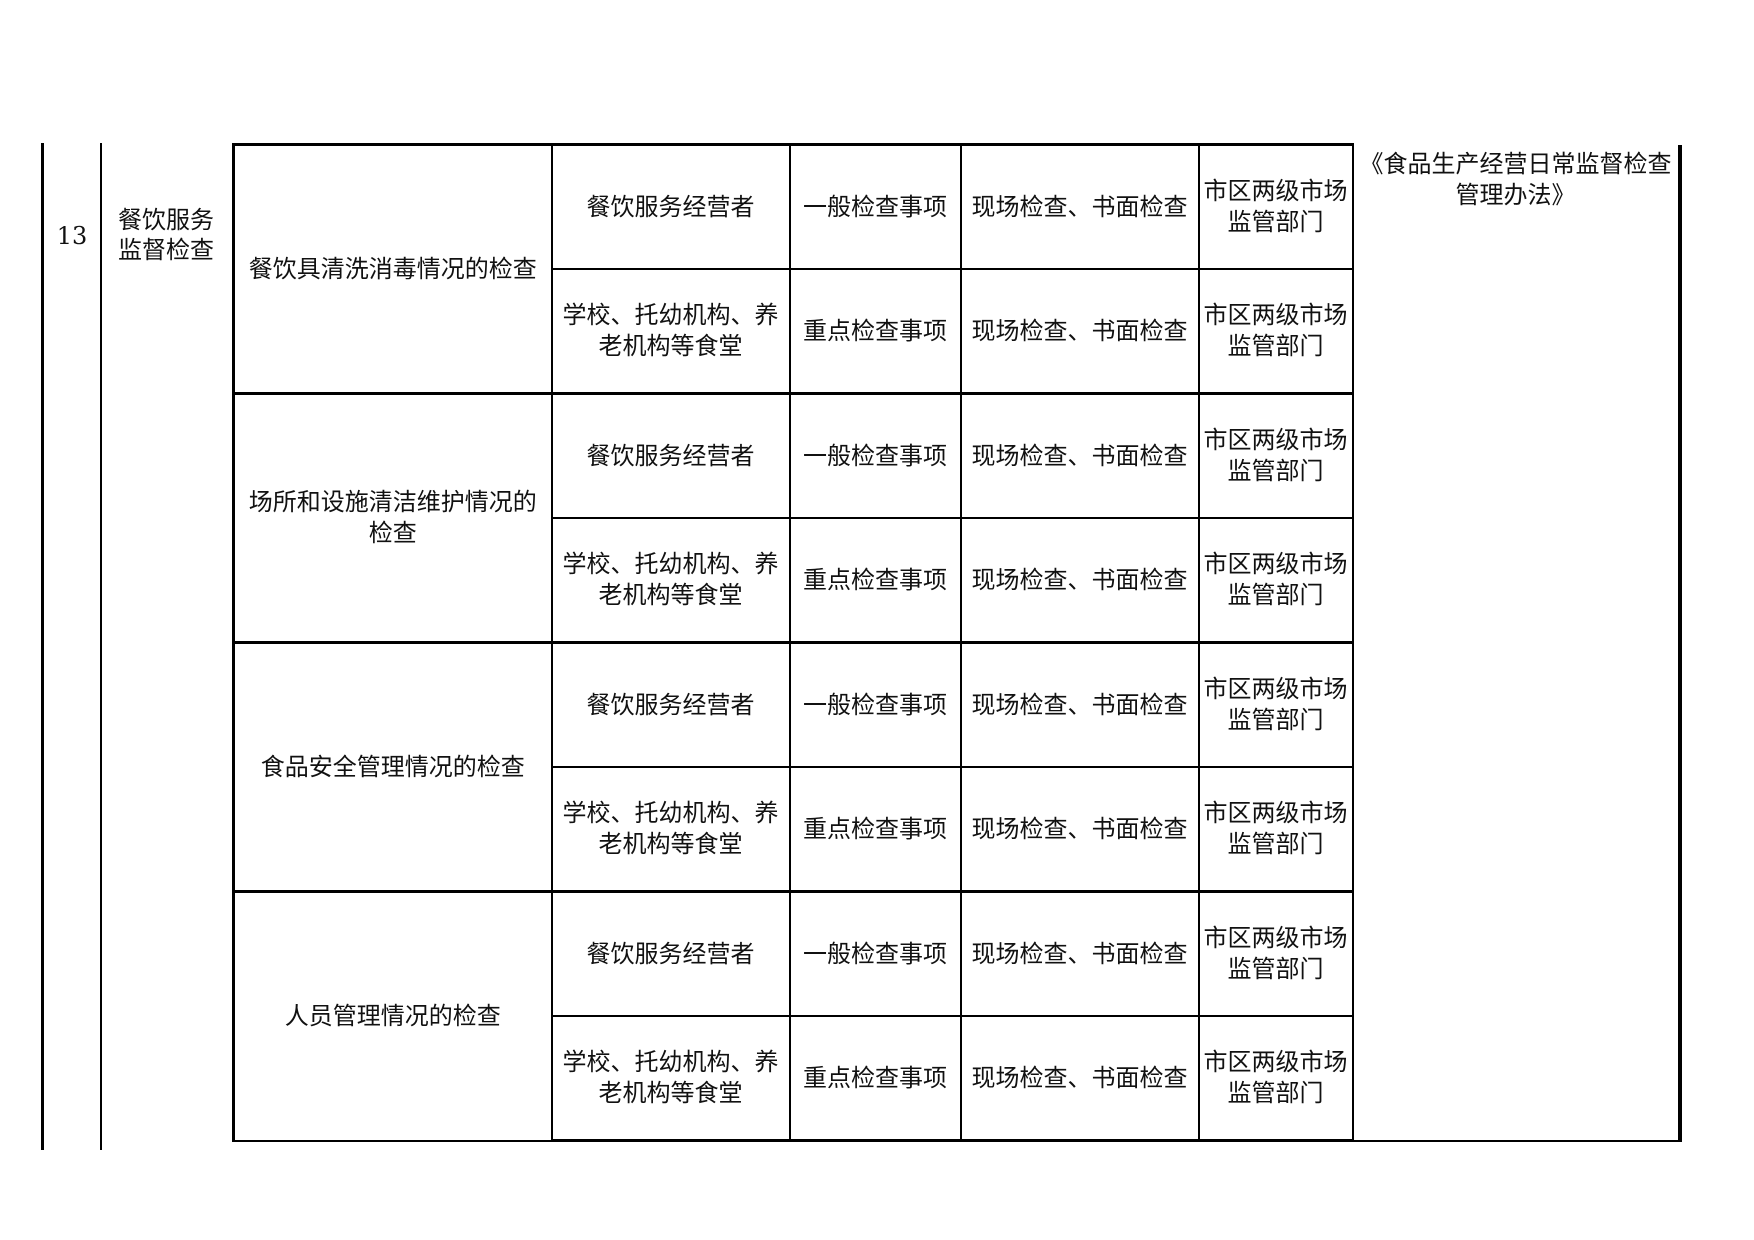 The height and width of the screenshot is (1240, 1754). I want to click on inspection-item: 餐饮具清洗消毒情况的检查, so click(392, 269).